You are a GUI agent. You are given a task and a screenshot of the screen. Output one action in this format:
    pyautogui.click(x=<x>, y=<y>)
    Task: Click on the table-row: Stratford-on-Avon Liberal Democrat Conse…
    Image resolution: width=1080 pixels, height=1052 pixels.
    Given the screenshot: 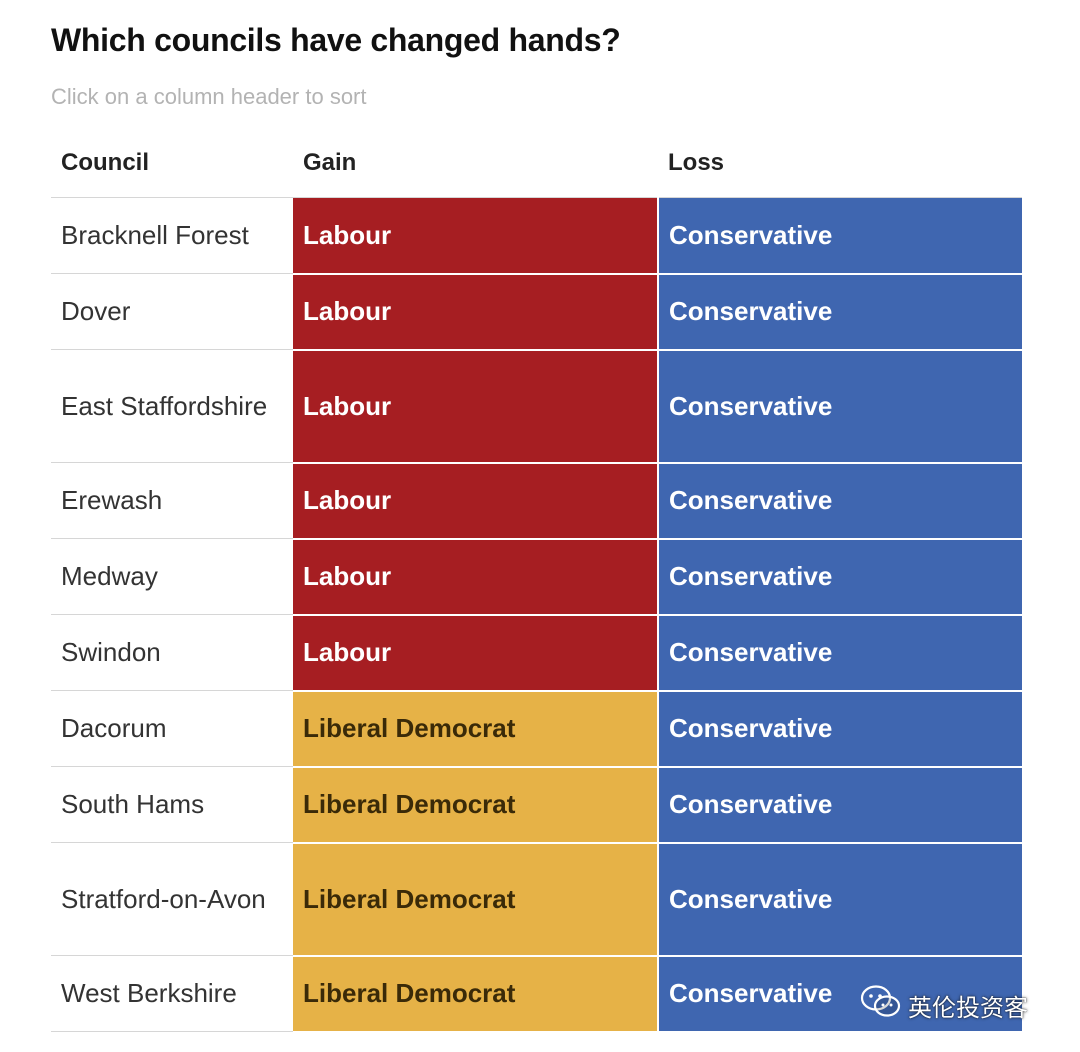 What is the action you would take?
    pyautogui.click(x=536, y=899)
    